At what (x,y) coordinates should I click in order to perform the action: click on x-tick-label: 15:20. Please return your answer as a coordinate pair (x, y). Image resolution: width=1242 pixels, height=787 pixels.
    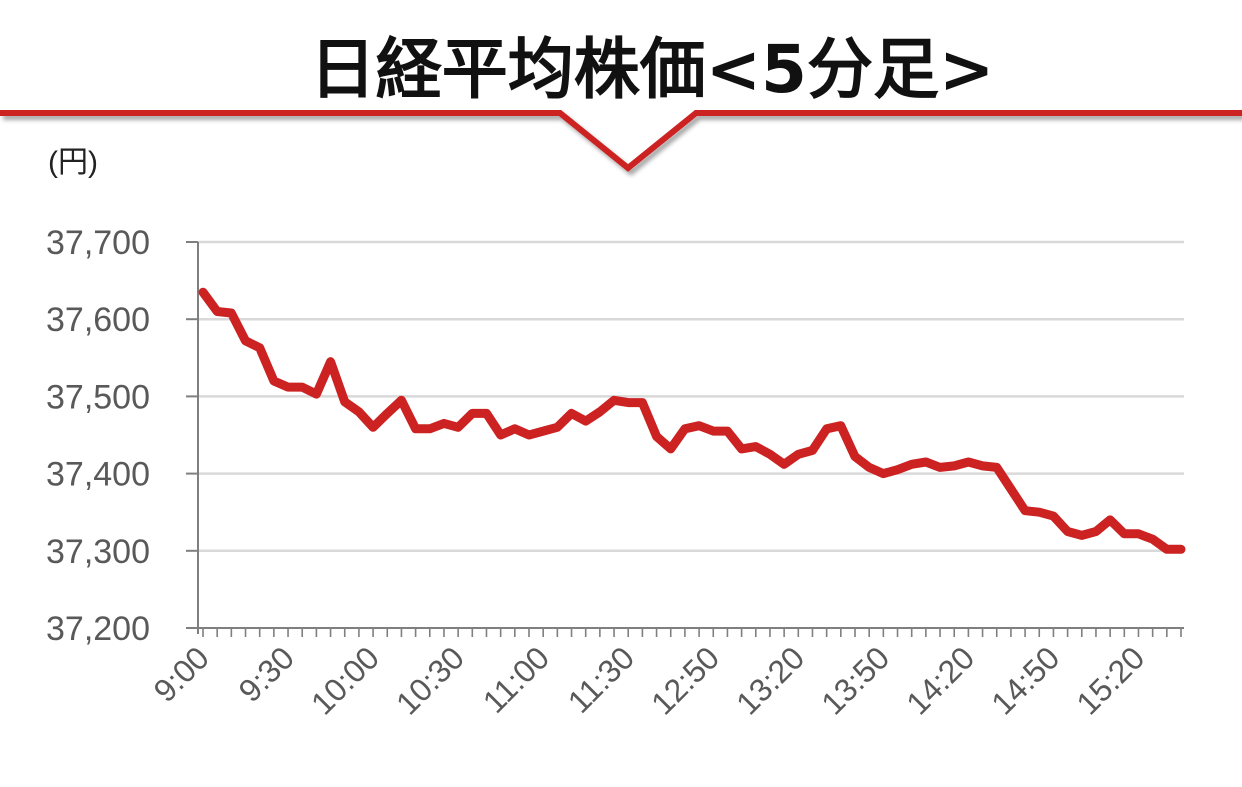
    Looking at the image, I should click on (1110, 680).